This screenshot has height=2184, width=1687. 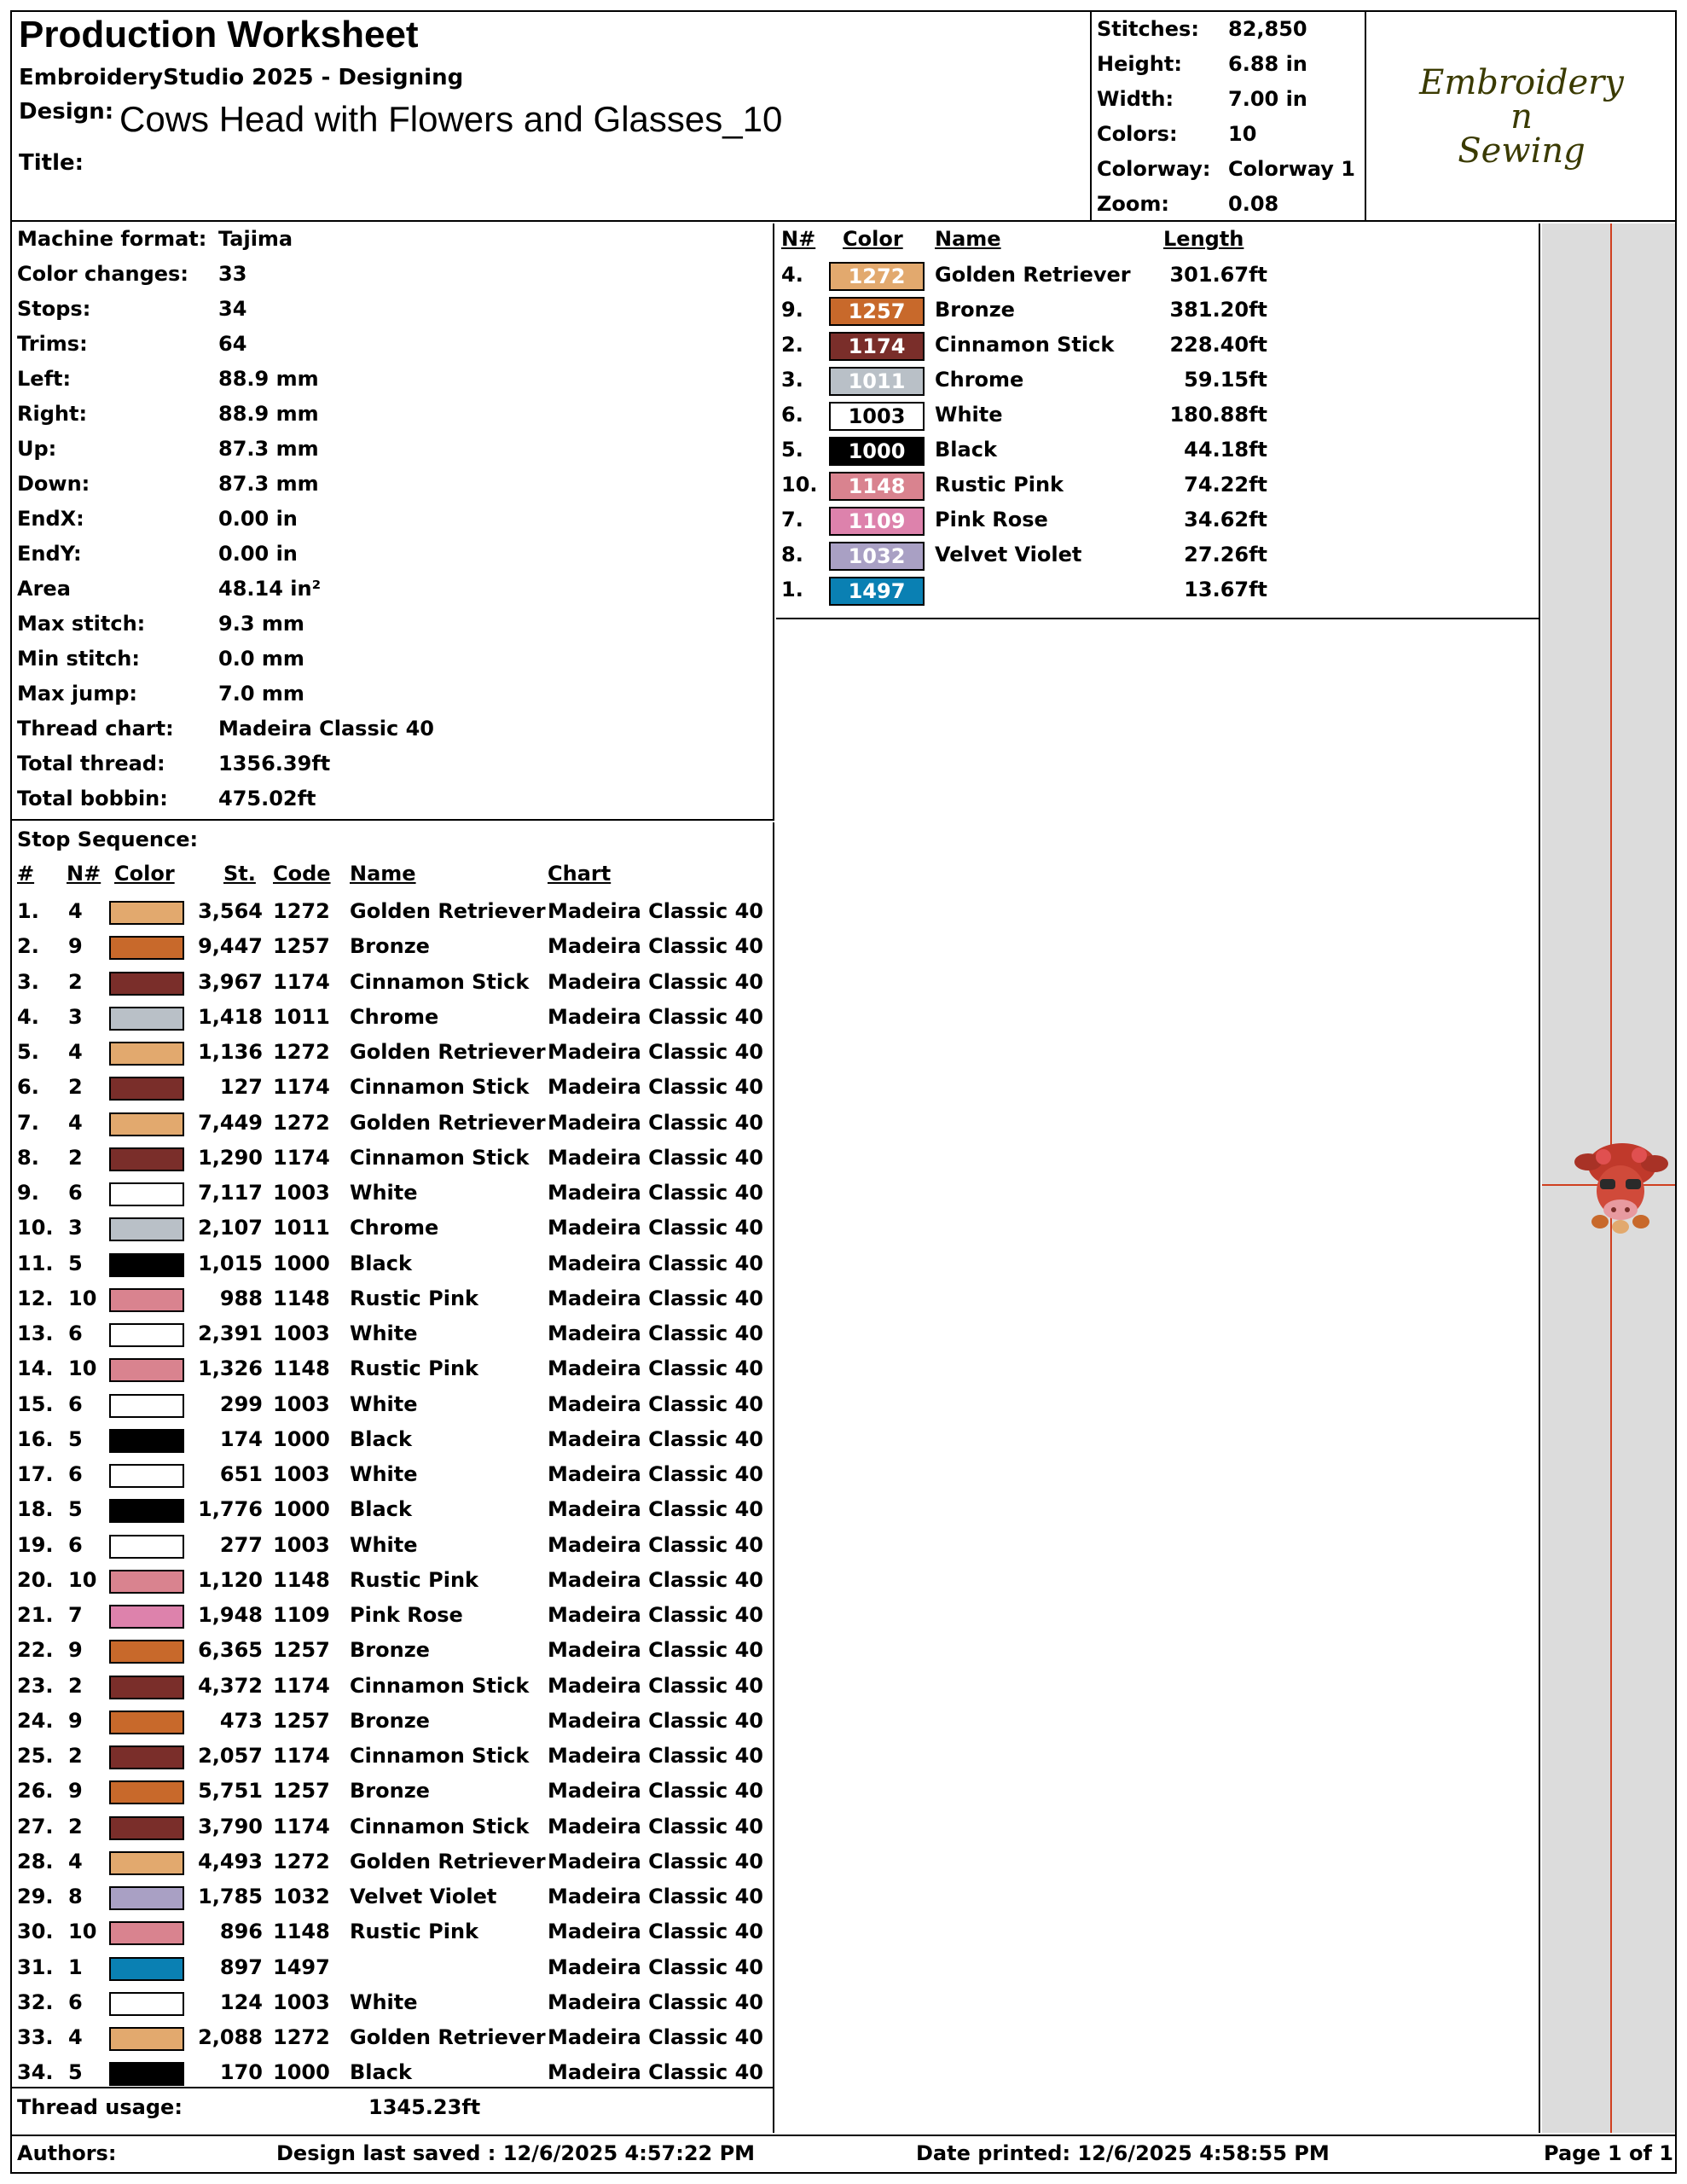 I want to click on stop-index: 30., so click(x=36, y=1932).